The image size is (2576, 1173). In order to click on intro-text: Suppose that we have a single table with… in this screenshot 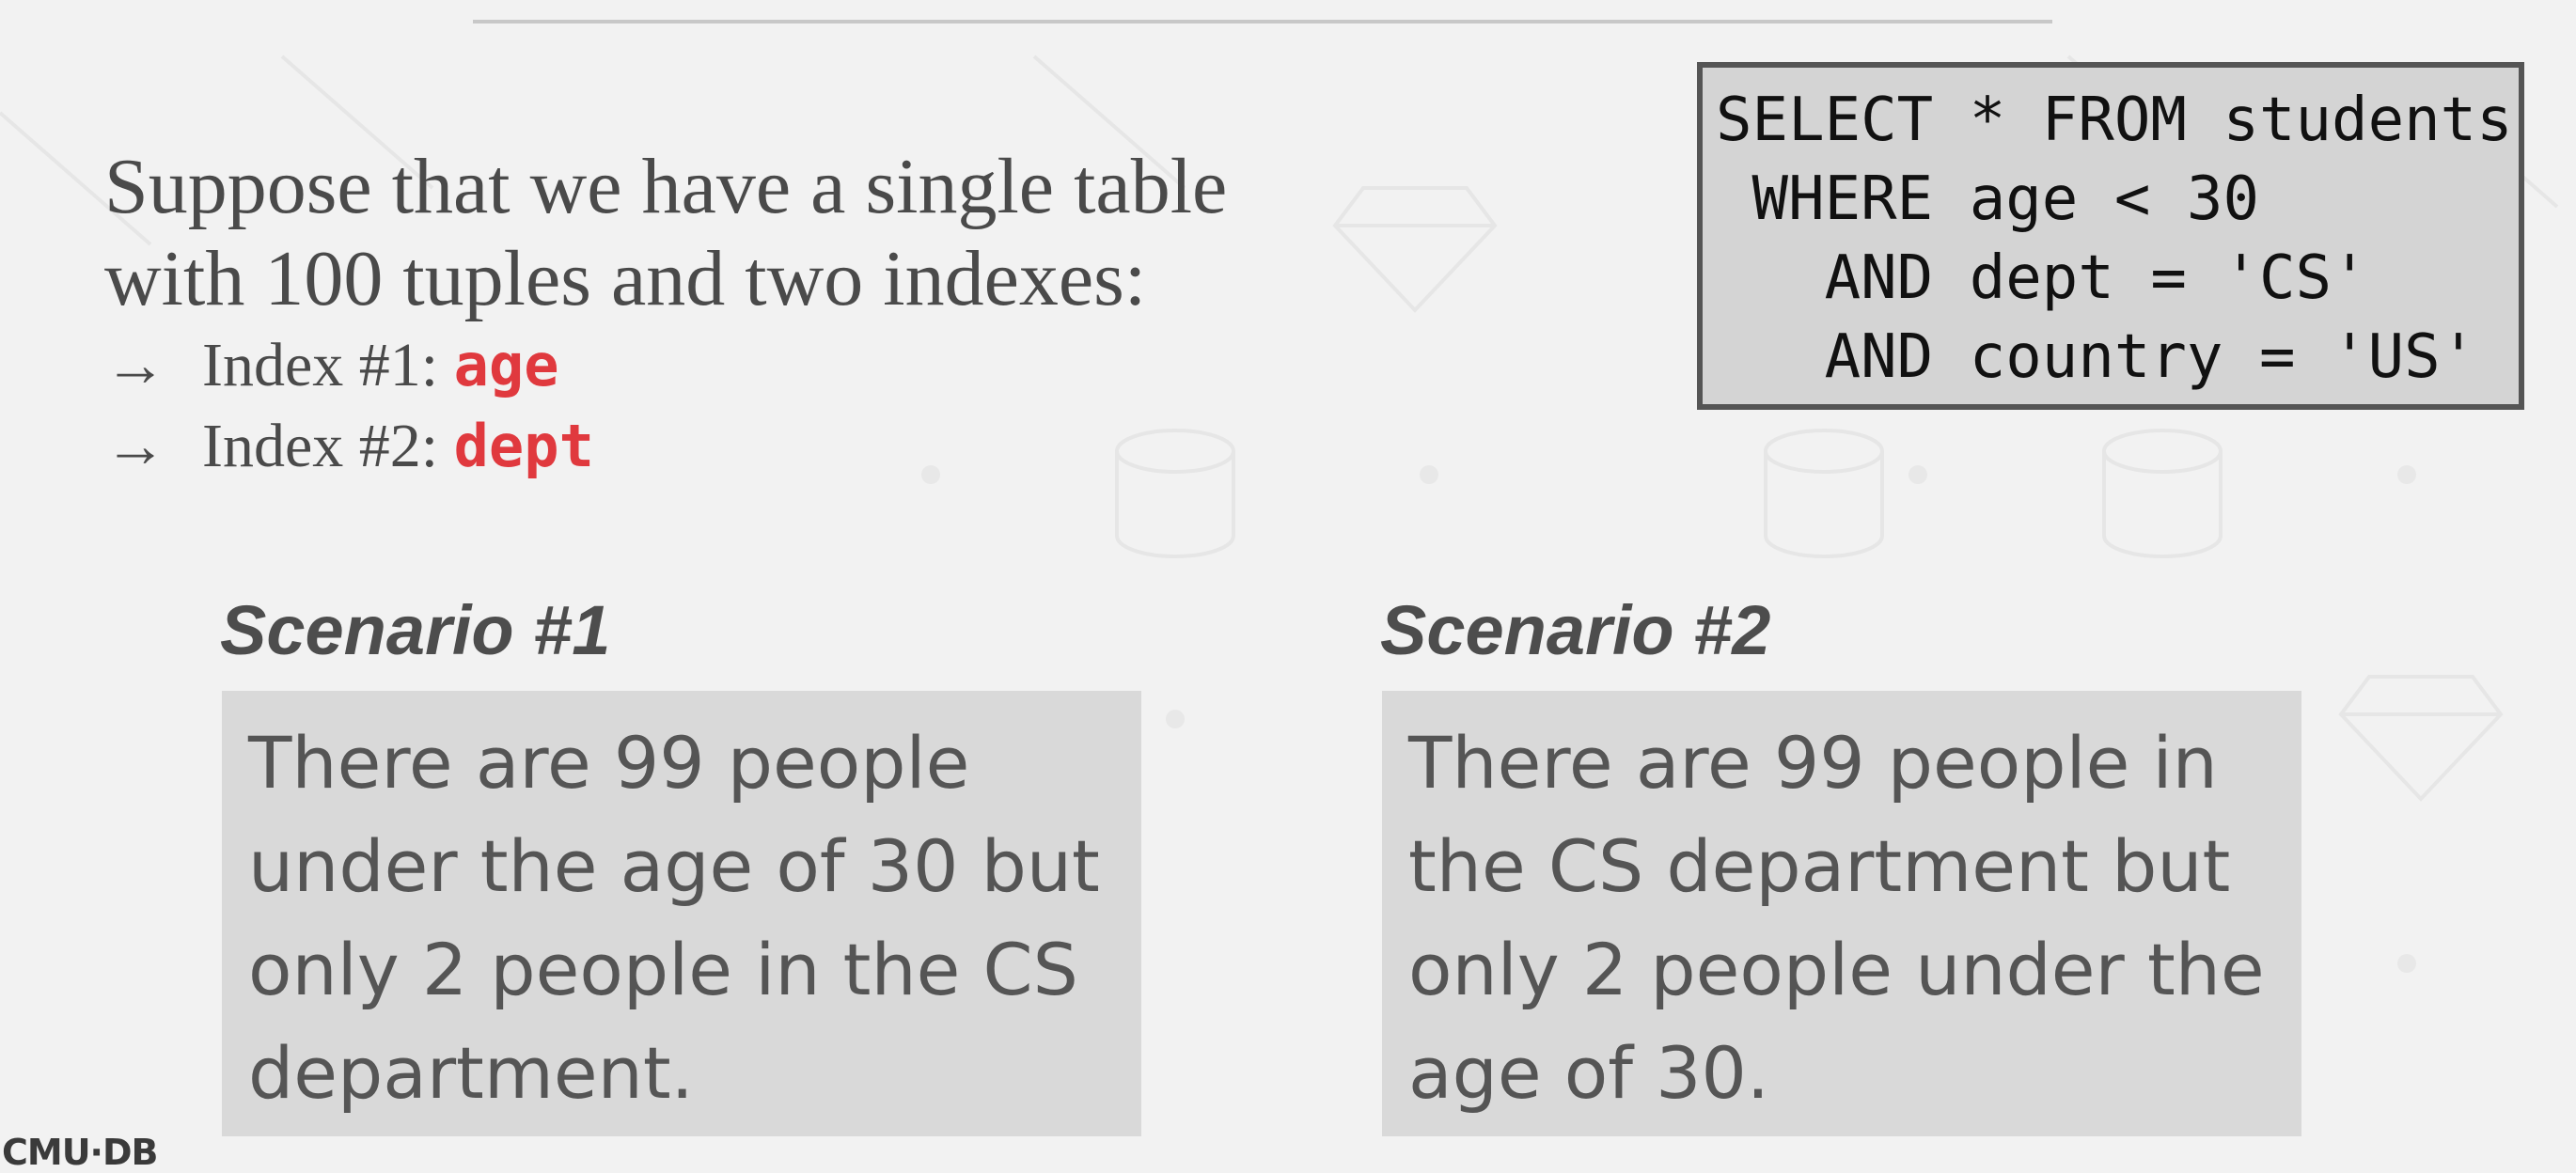, I will do `click(744, 314)`.